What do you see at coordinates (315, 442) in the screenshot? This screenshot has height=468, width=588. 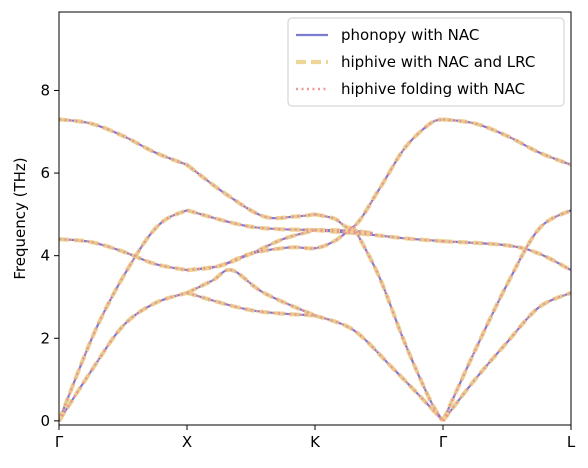 I see `x-tick-label: K` at bounding box center [315, 442].